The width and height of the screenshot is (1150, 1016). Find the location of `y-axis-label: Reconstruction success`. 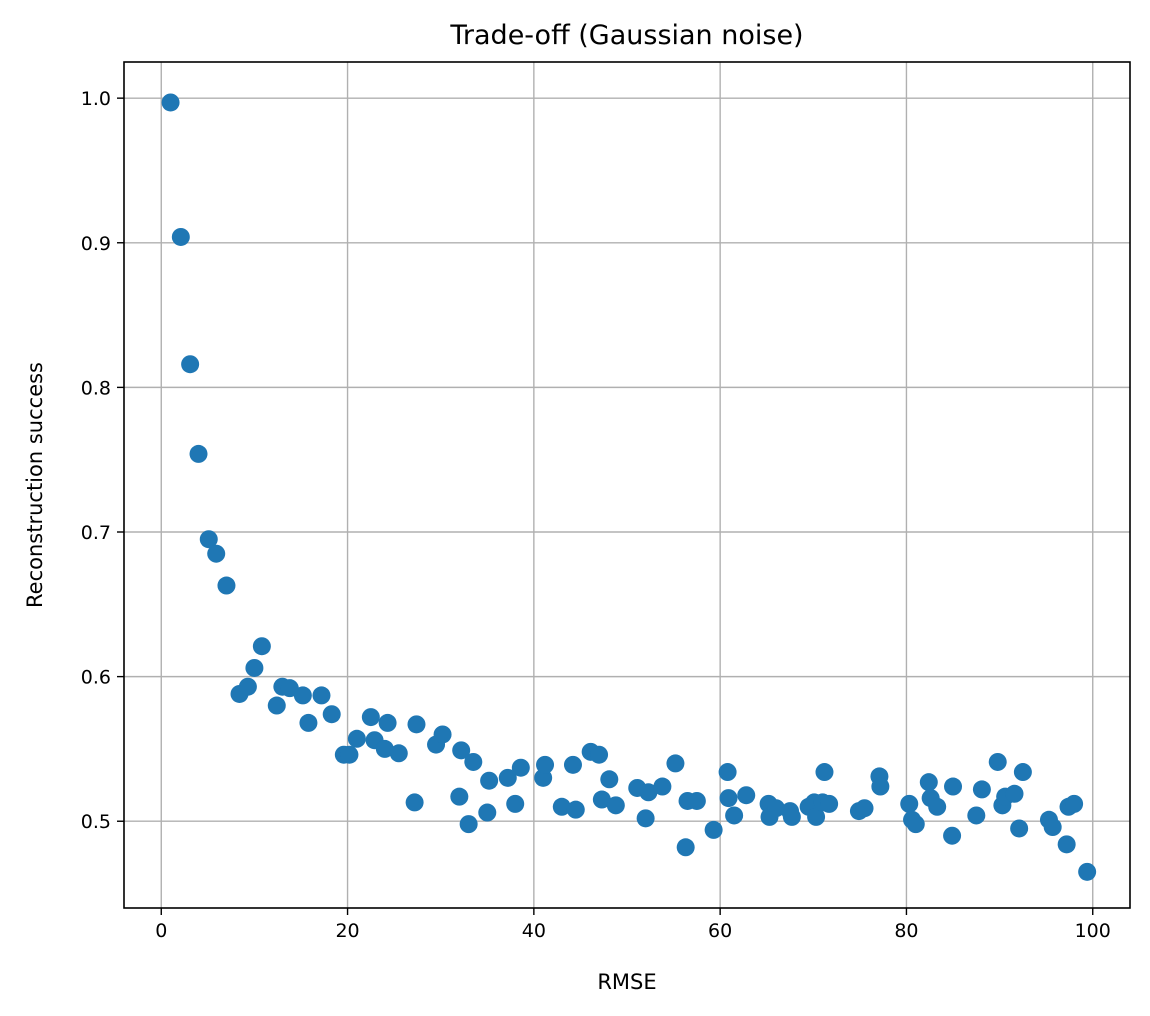

y-axis-label: Reconstruction success is located at coordinates (35, 485).